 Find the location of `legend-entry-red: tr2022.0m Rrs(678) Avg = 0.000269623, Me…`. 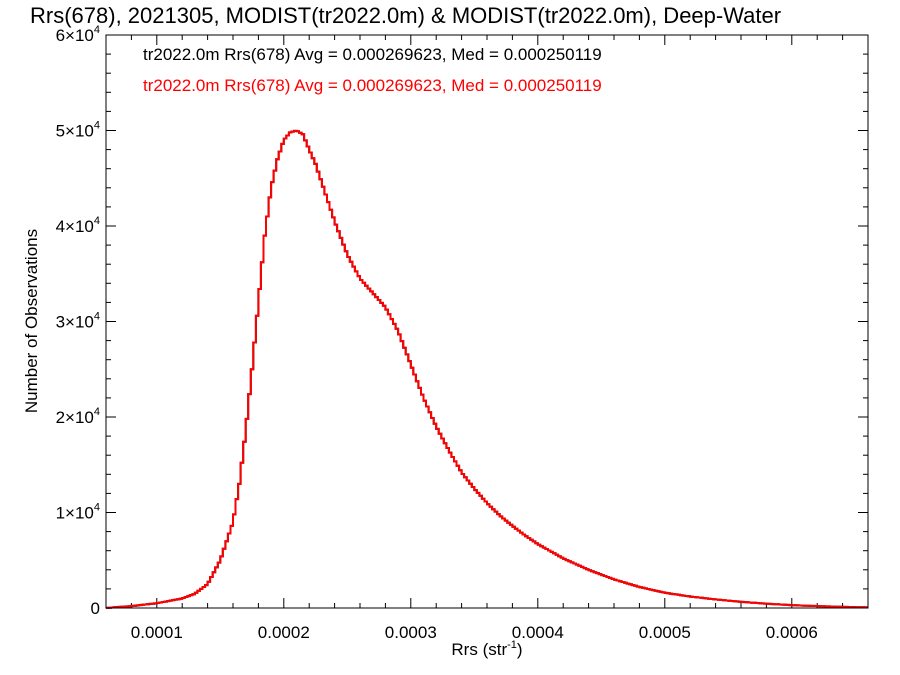

legend-entry-red: tr2022.0m Rrs(678) Avg = 0.000269623, Me… is located at coordinates (372, 85).